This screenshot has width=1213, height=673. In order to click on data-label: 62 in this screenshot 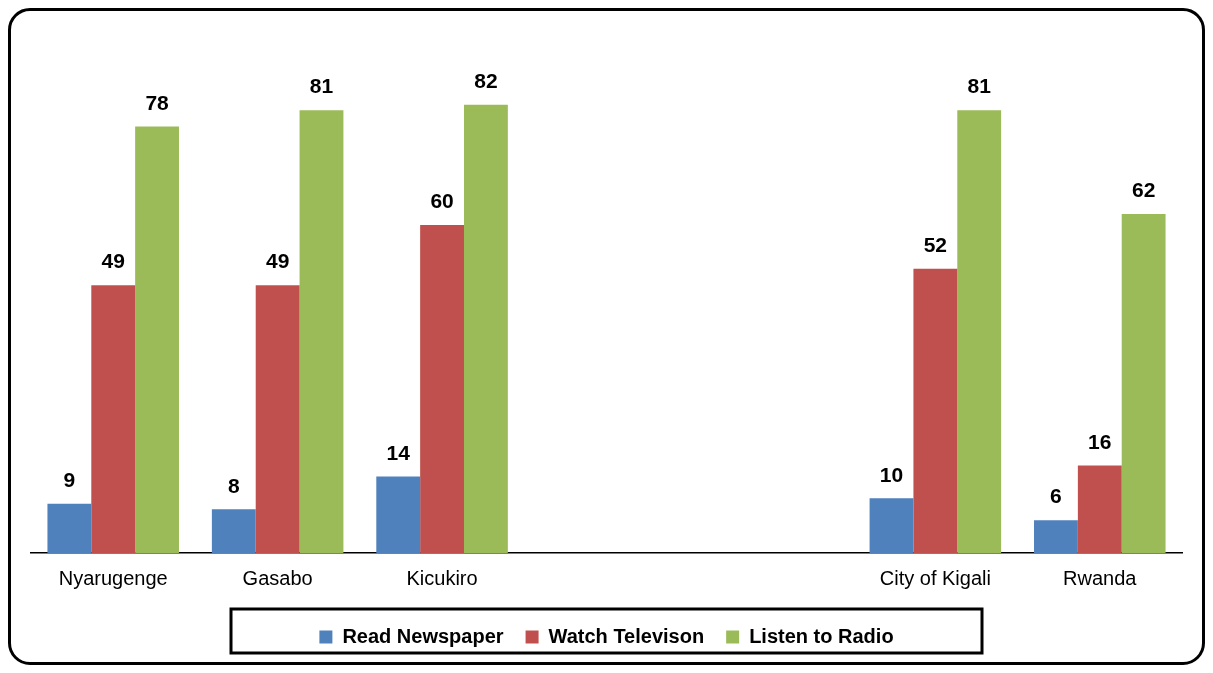, I will do `click(1143, 190)`.